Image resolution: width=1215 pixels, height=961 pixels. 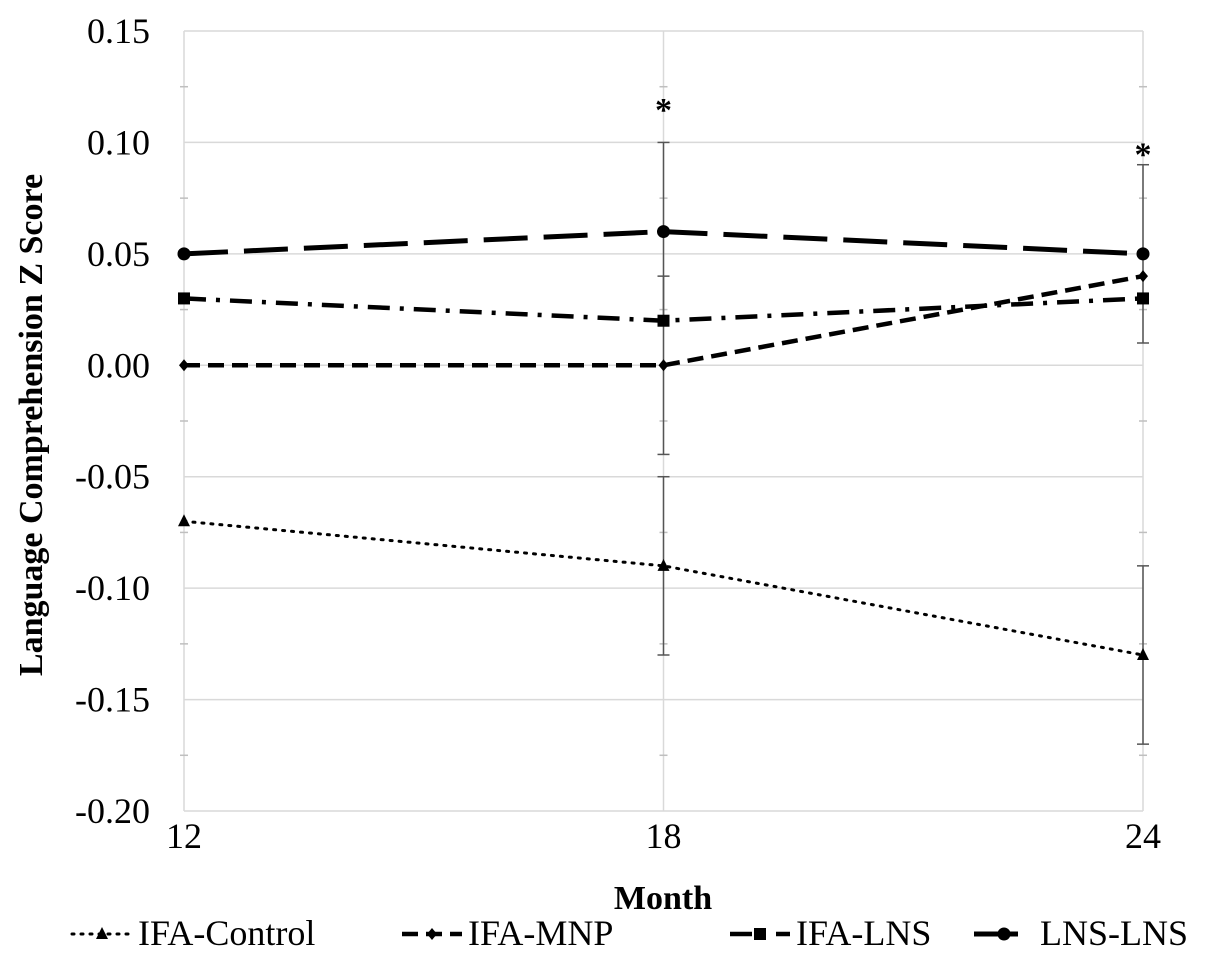 I want to click on legend-item-ifa-control: IFA-Control, so click(x=192, y=933).